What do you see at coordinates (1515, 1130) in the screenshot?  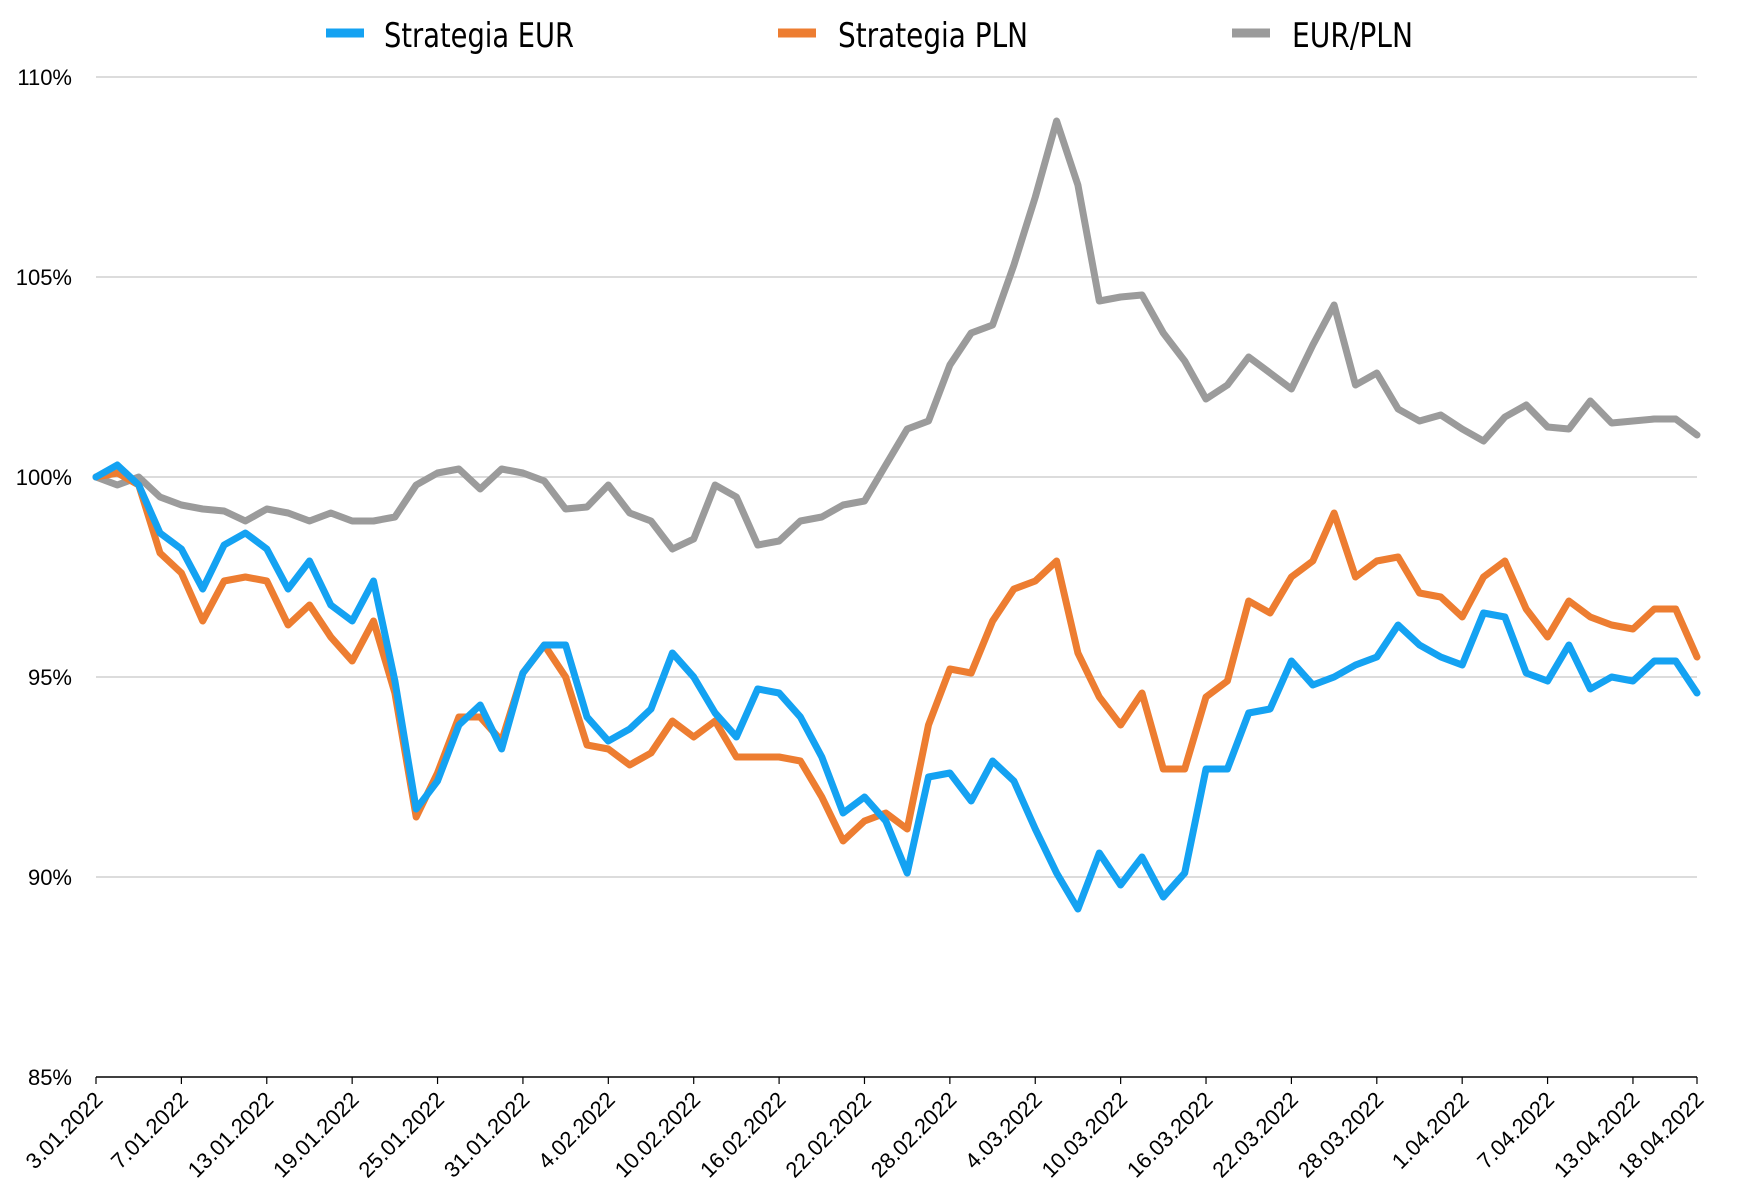 I see `x-tick-label: 7.04.2022` at bounding box center [1515, 1130].